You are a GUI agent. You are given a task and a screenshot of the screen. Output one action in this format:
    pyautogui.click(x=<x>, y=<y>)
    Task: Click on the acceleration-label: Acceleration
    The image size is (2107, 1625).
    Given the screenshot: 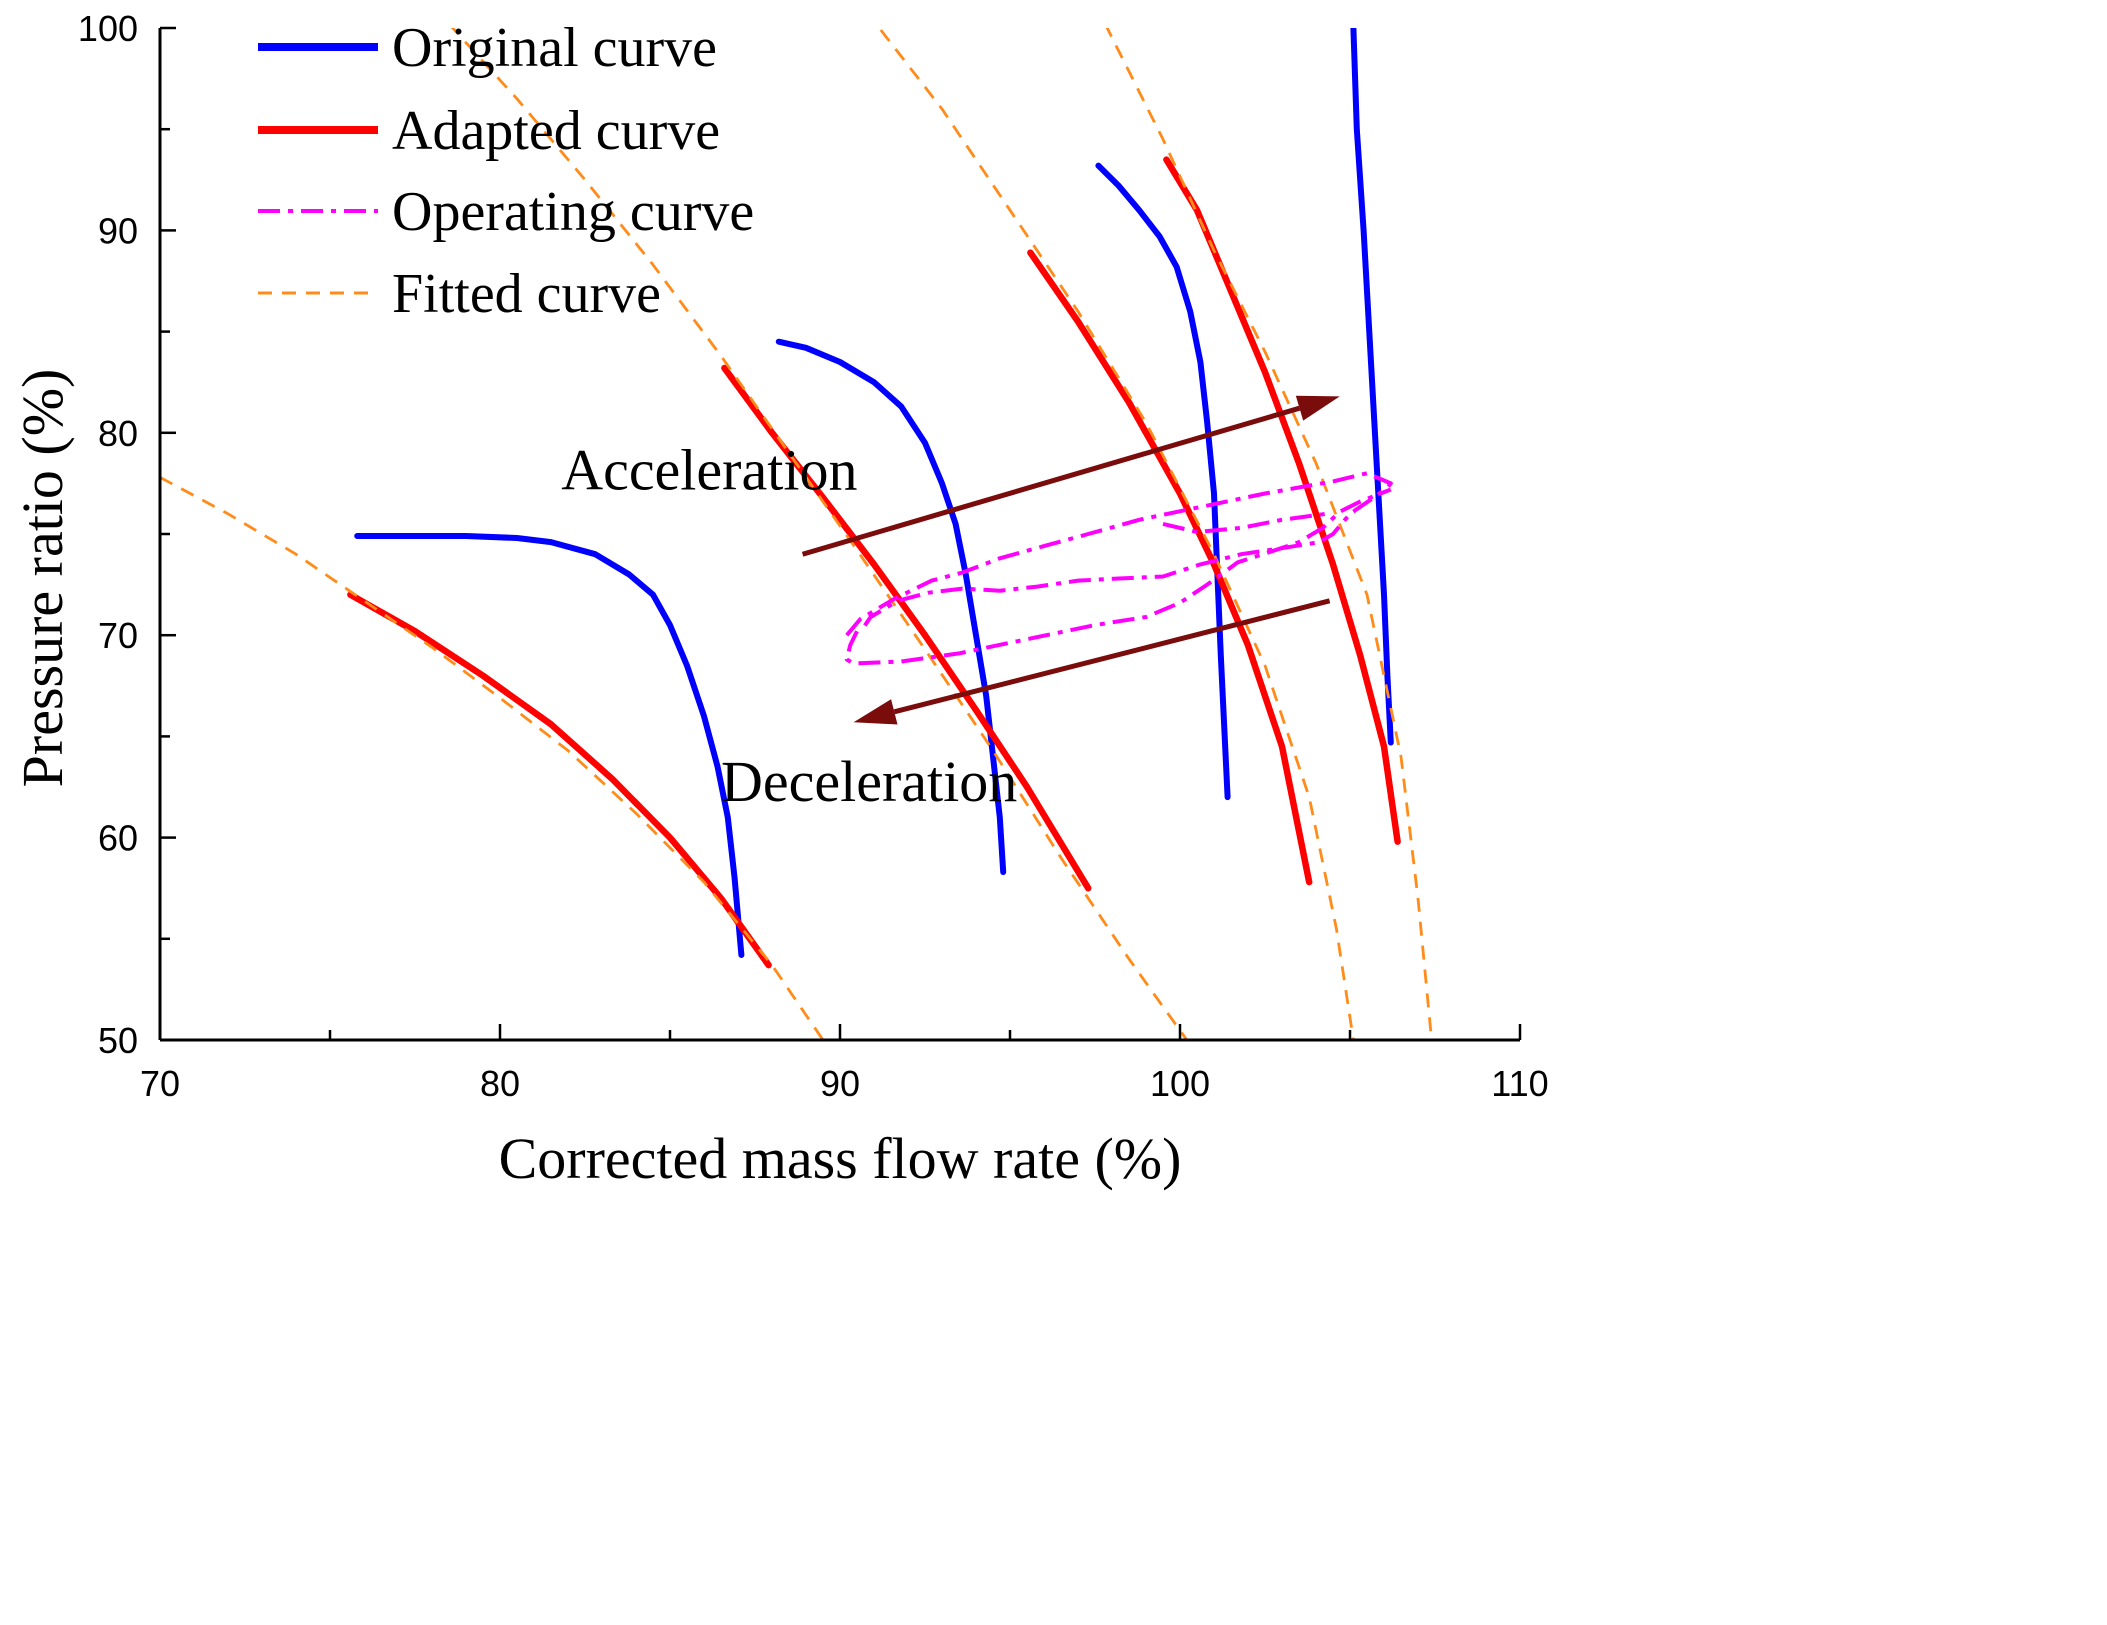 What is the action you would take?
    pyautogui.click(x=709, y=469)
    